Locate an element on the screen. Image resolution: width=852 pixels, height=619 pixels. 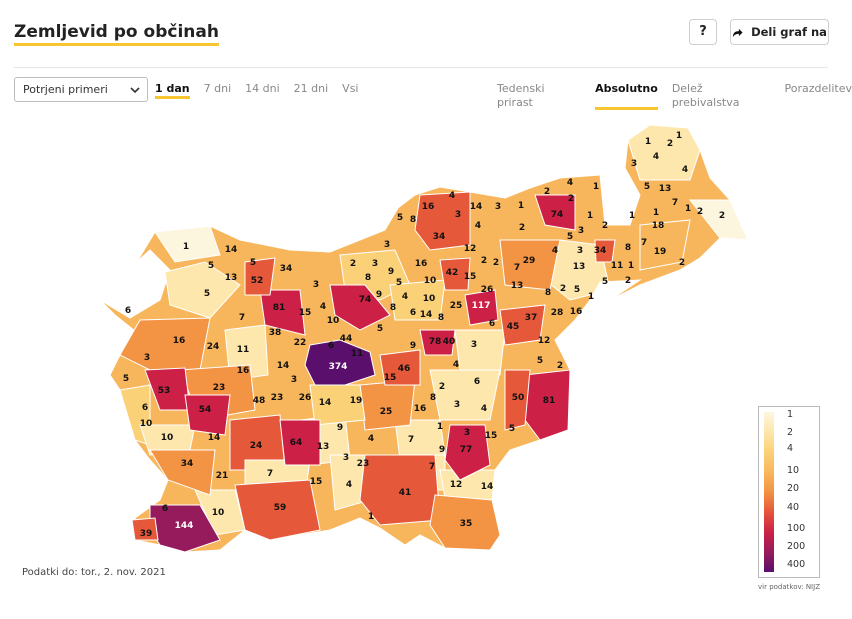
municipality-value-label: 26 is located at coordinates (305, 398).